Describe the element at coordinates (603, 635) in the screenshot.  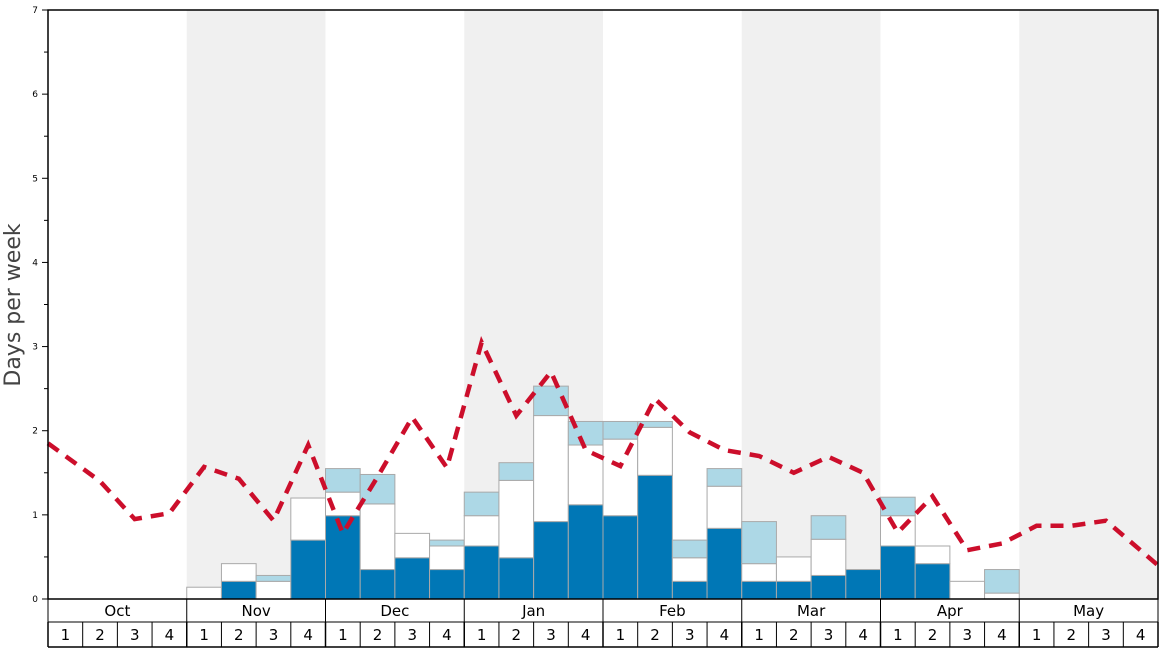
I see `week-axis: 1 2 3 4 1 2 3 4 1 2 3 4 1 2 3 4 1 2 3 4 1 2 3 4 1 2 3 4 1 2 3 4` at that location.